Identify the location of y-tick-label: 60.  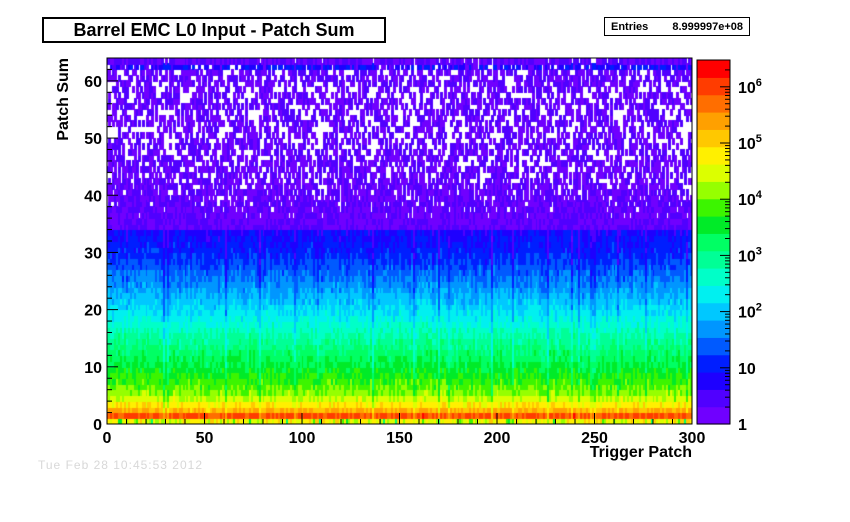
(93, 82).